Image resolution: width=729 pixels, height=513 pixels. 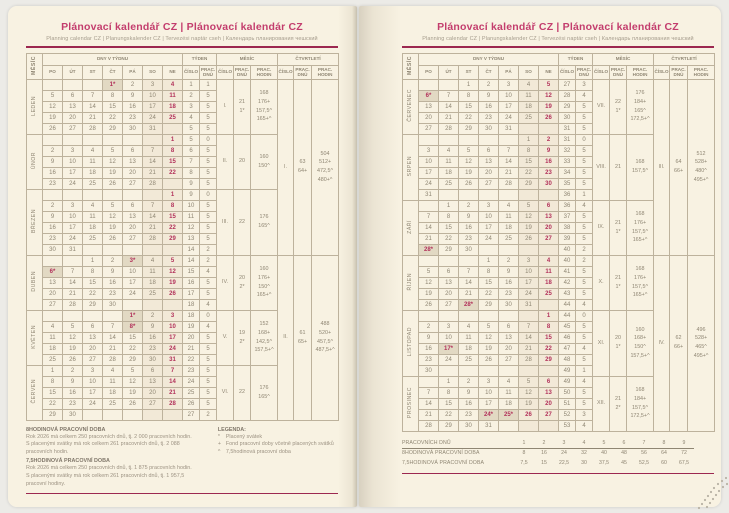 I want to click on column-header: ČÍSLO, so click(x=225, y=72).